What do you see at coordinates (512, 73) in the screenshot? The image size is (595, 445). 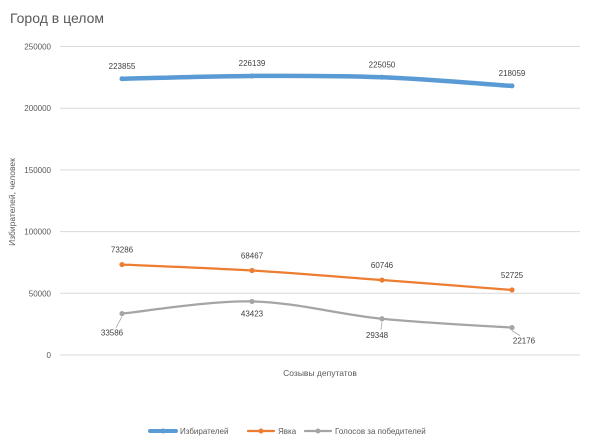 I see `data-label: 218059` at bounding box center [512, 73].